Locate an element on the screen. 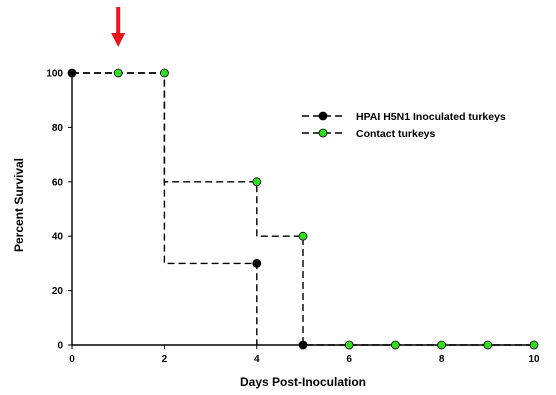 This screenshot has width=556, height=395. legend-marker-contact is located at coordinates (323, 133).